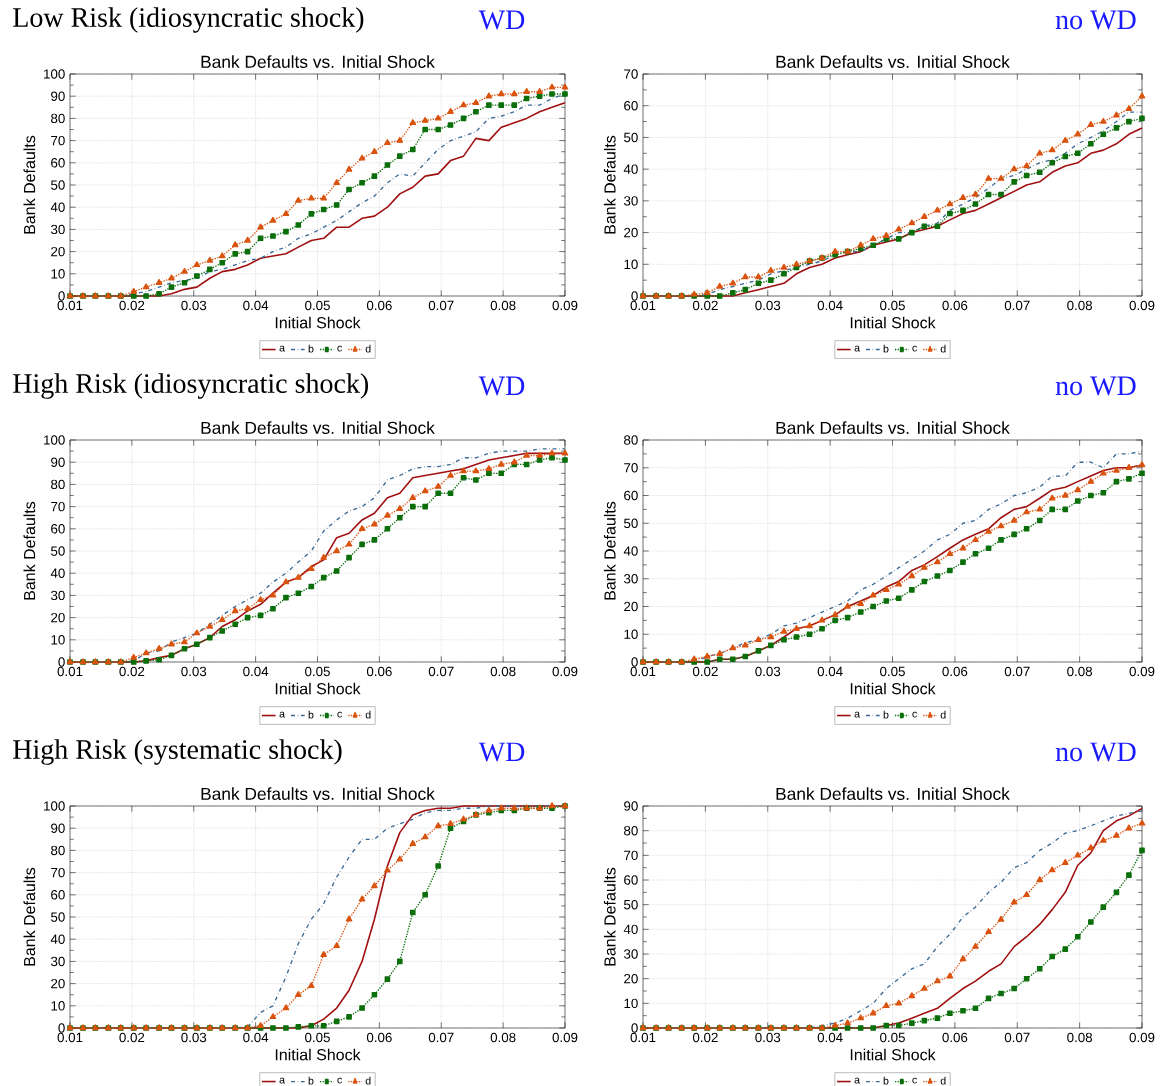 Image resolution: width=1167 pixels, height=1086 pixels. I want to click on x-tick-label: 0.05, so click(317, 1037).